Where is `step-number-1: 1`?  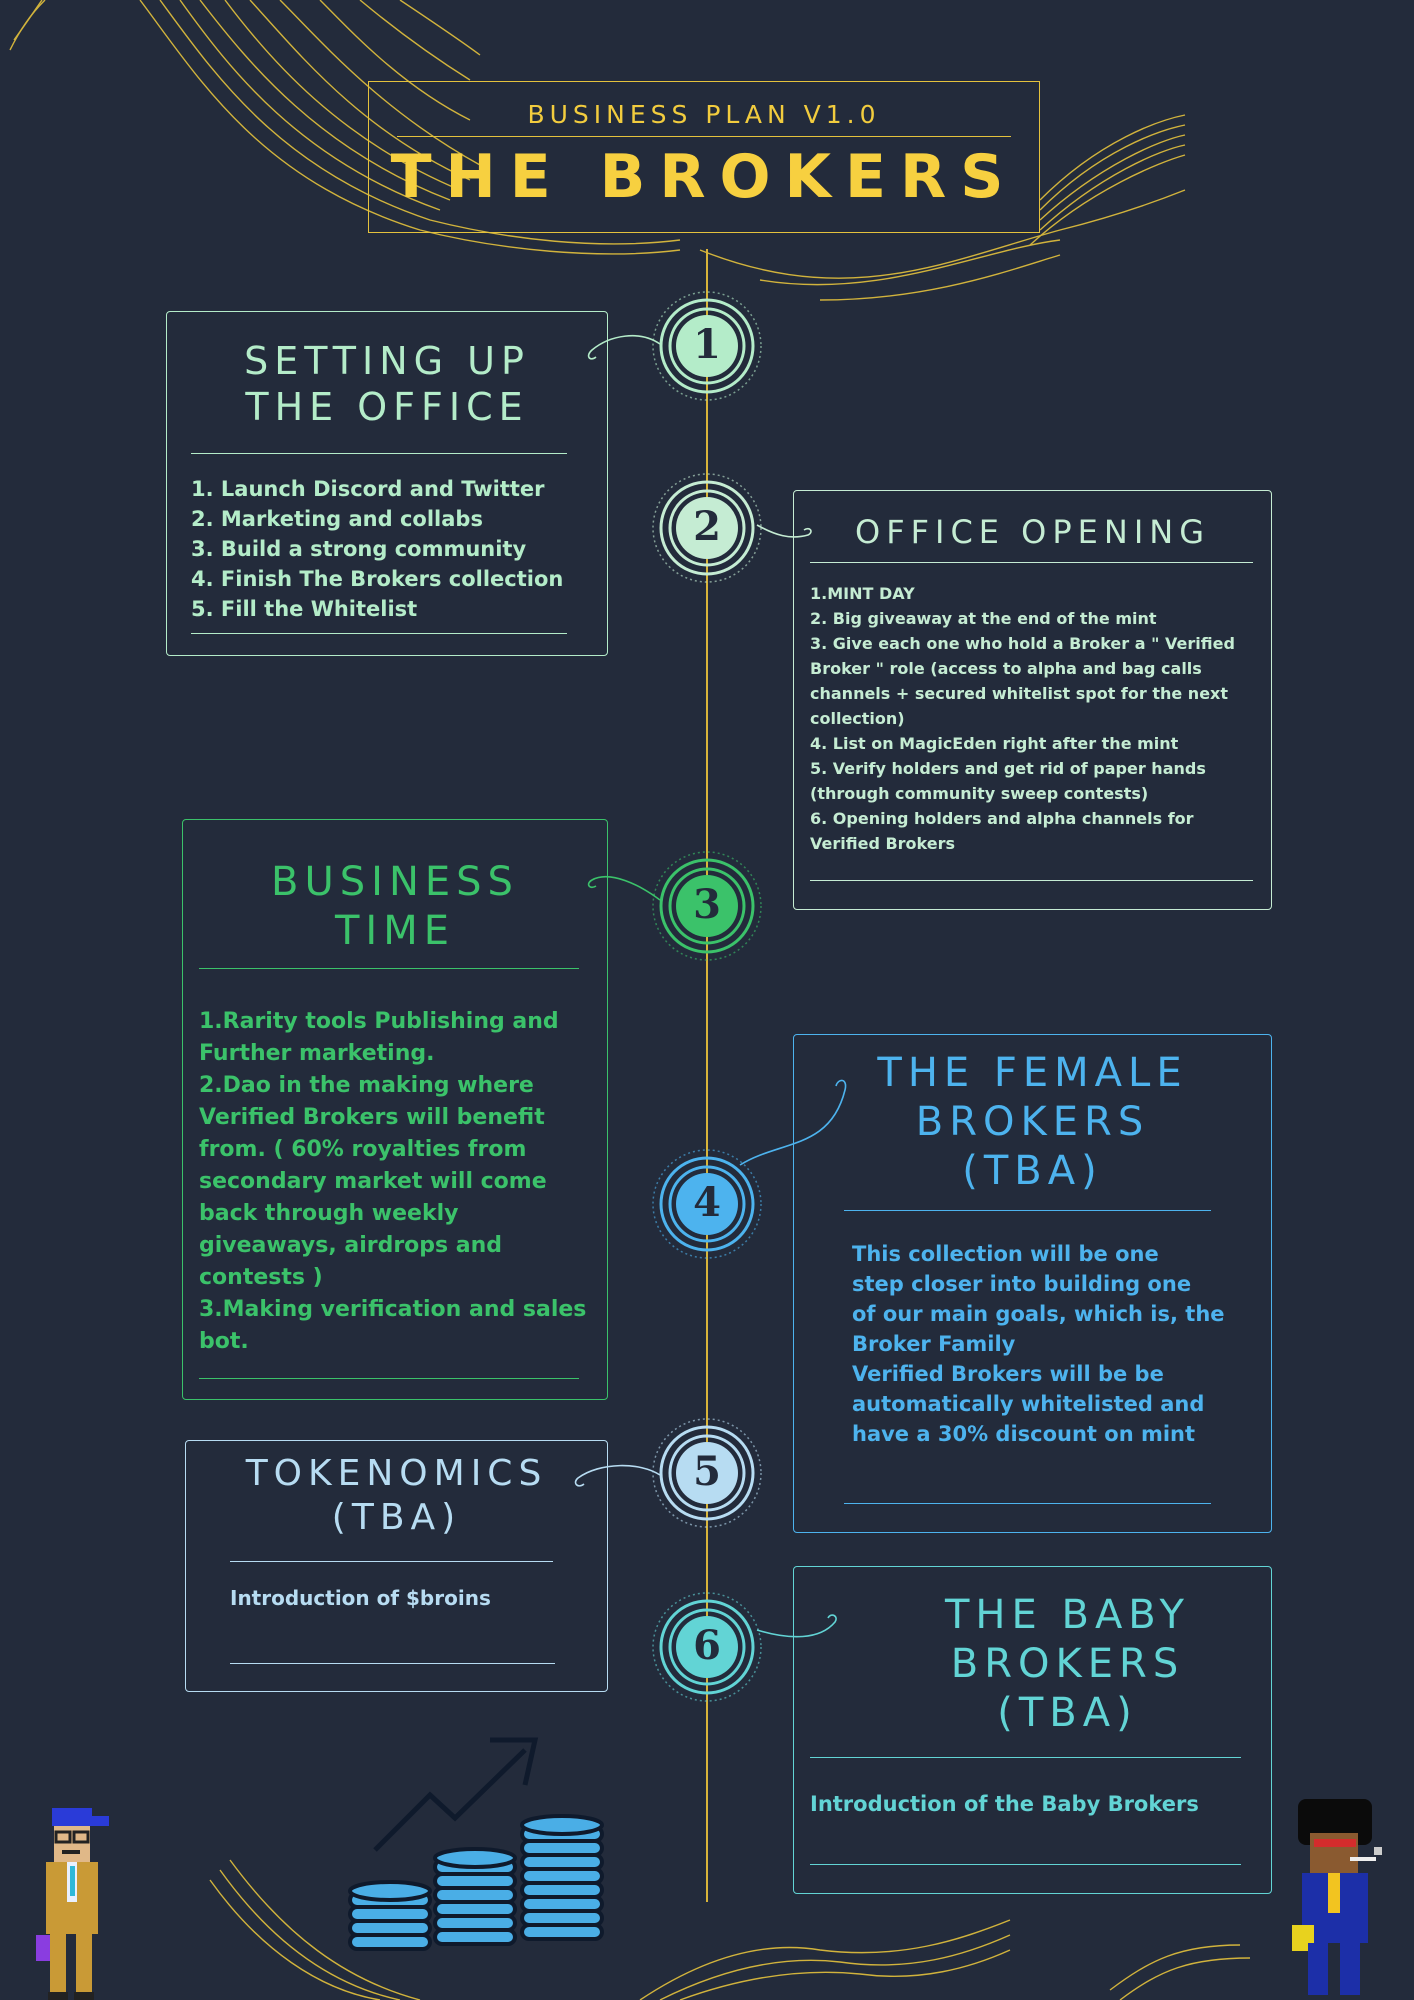
step-number-1: 1 is located at coordinates (707, 344).